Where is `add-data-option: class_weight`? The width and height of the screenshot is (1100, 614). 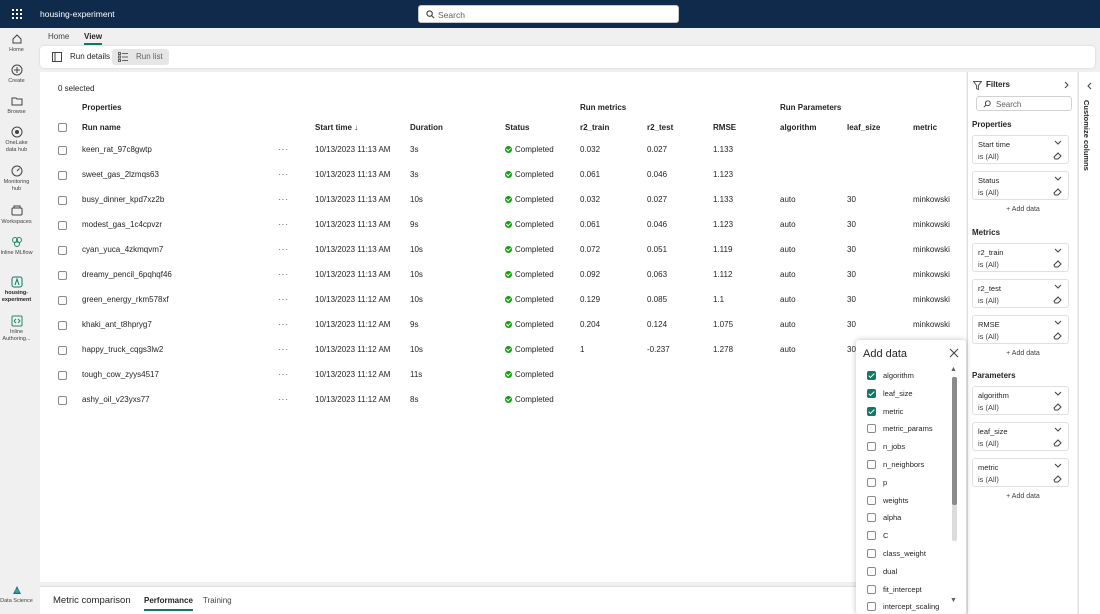
add-data-option: class_weight is located at coordinates (914, 555).